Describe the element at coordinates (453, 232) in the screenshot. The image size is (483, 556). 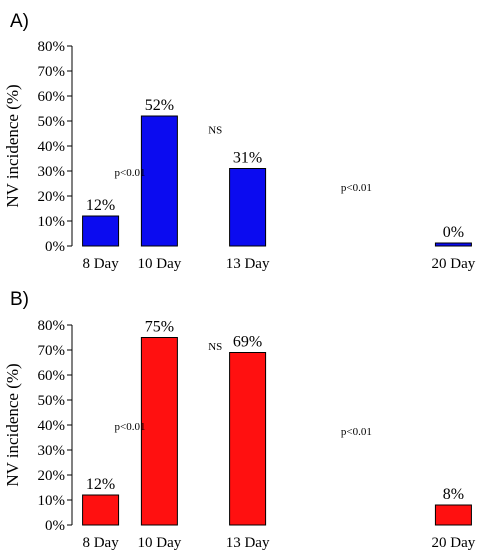
I see `data-label: 0%` at that location.